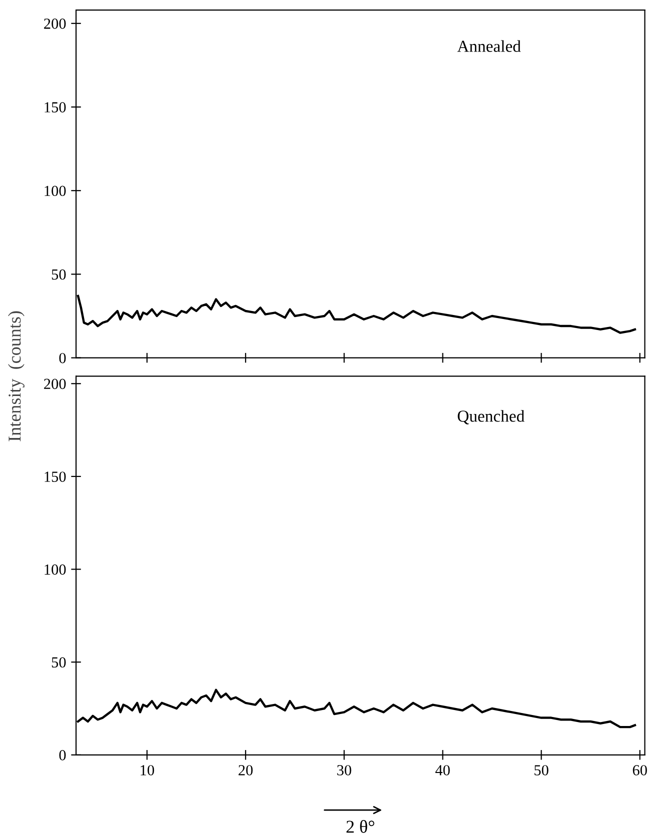  What do you see at coordinates (489, 46) in the screenshot?
I see `annotation: Annealed` at bounding box center [489, 46].